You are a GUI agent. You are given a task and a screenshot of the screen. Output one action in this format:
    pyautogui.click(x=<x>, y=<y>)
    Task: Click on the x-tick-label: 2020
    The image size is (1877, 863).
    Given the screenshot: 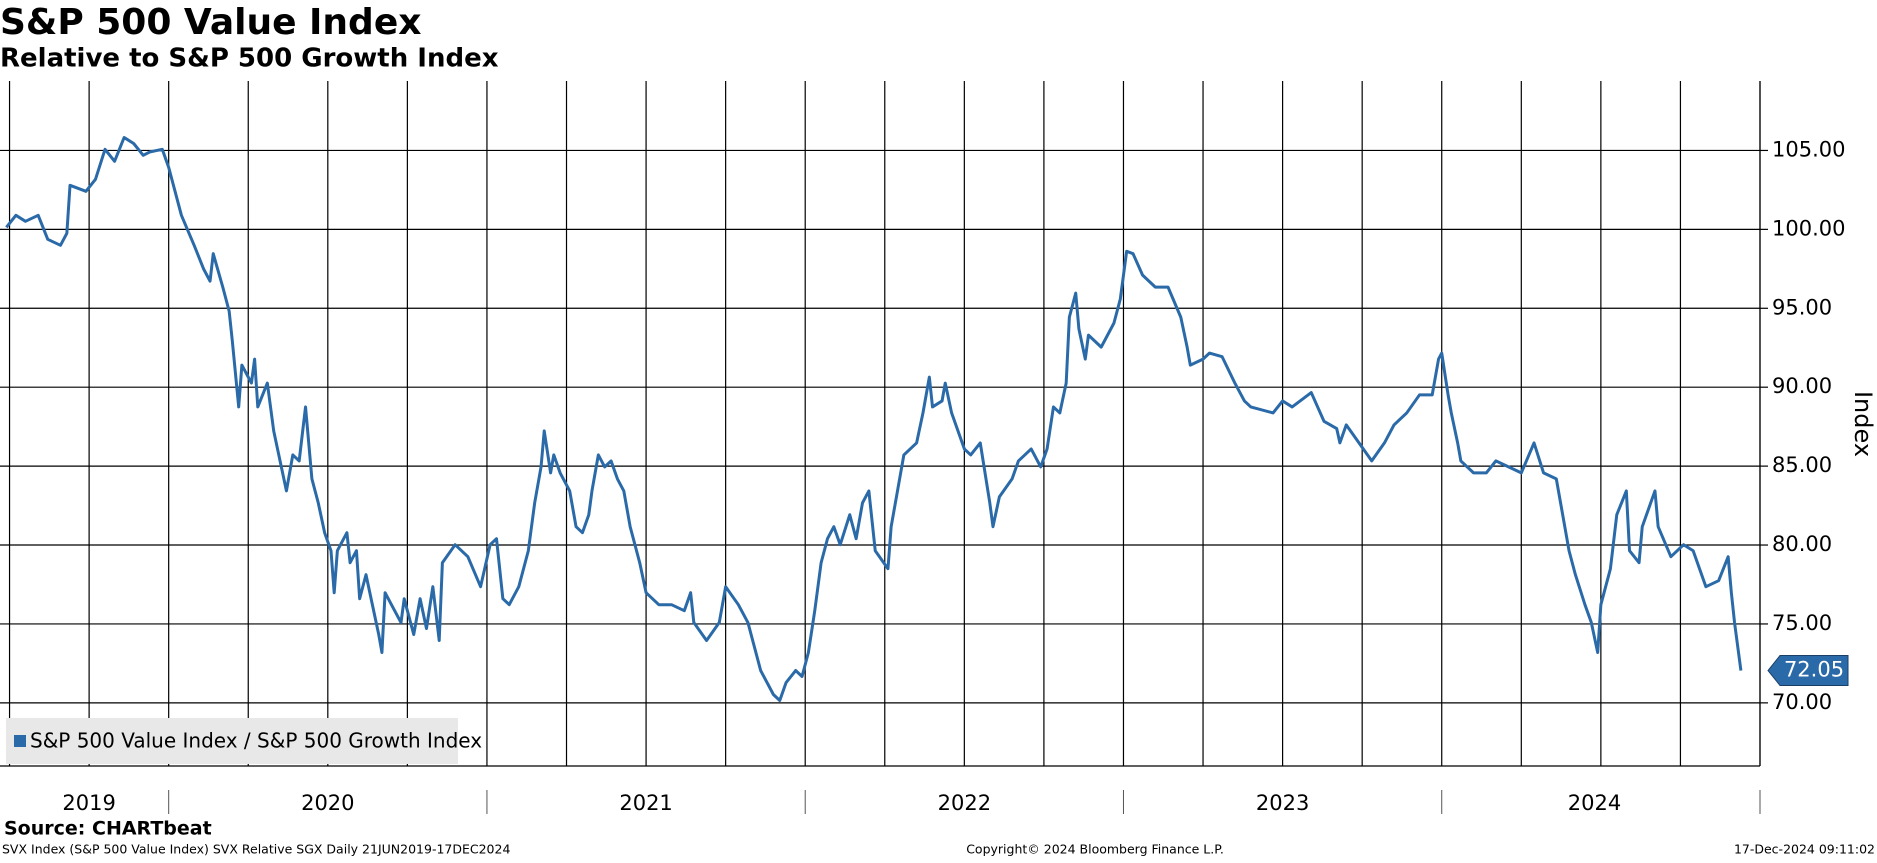 What is the action you would take?
    pyautogui.click(x=327, y=803)
    